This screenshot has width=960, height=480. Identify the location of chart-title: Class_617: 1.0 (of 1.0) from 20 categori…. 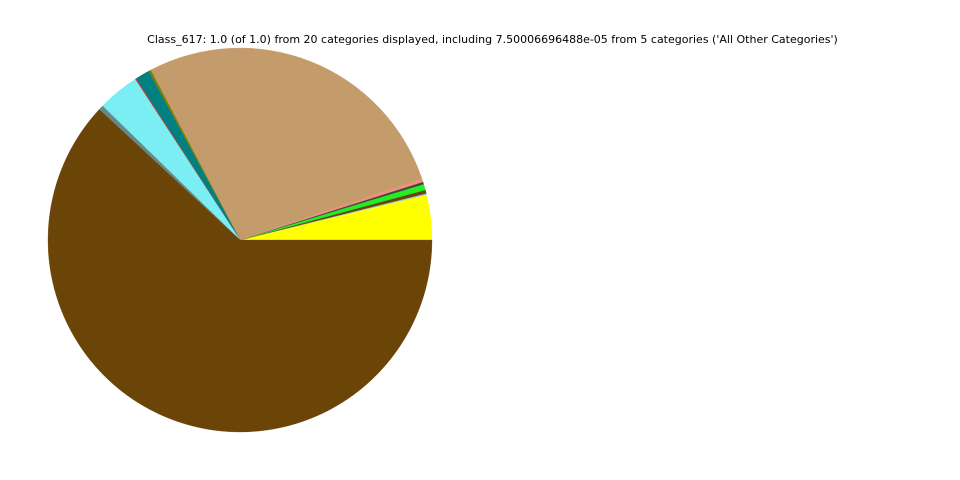
(492, 39).